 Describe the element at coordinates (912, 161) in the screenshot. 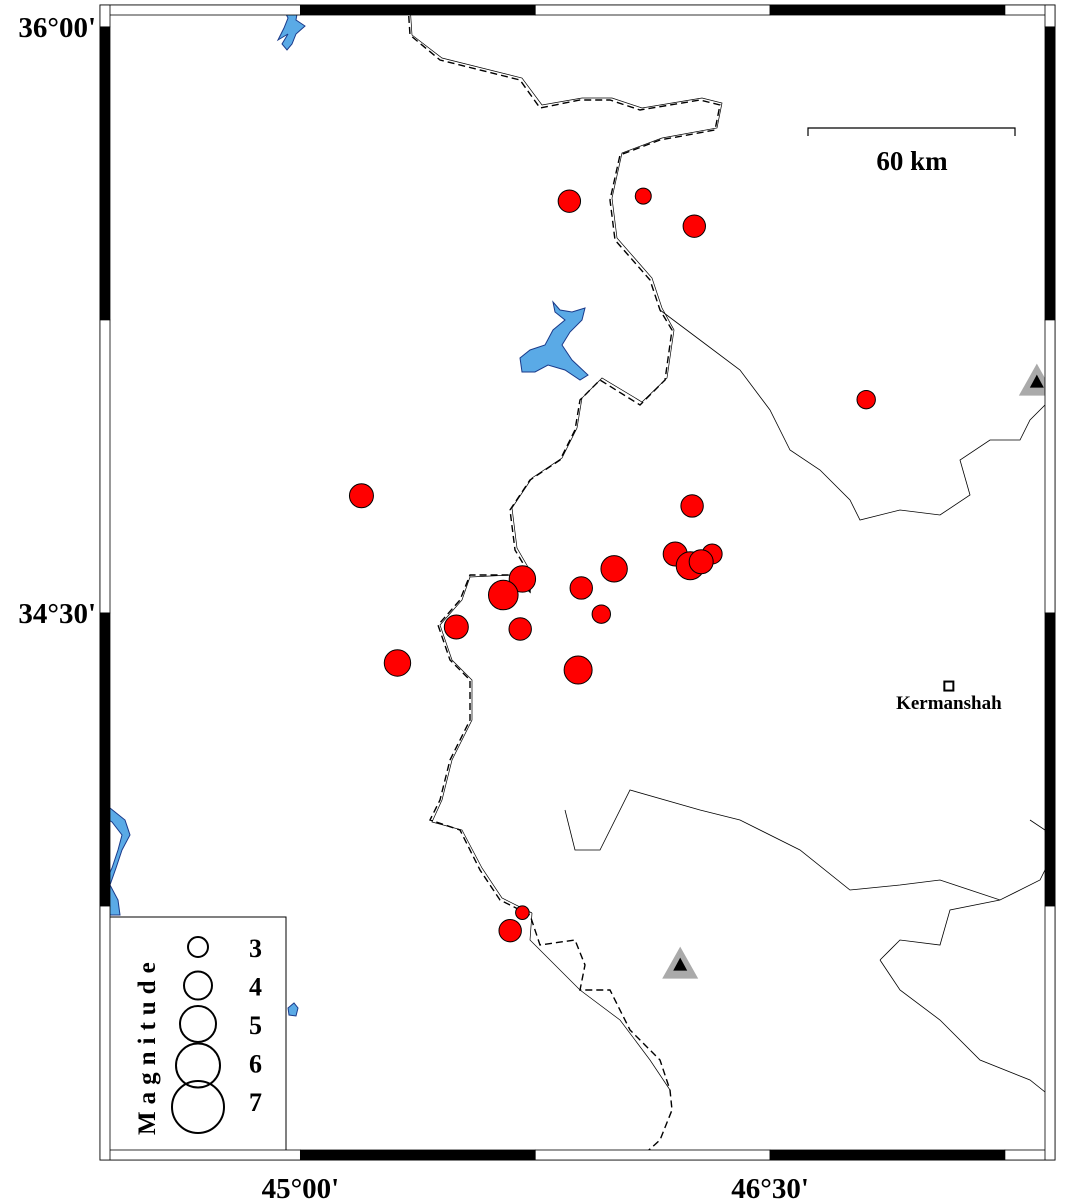

I see `scale-bar-label: 60 km` at that location.